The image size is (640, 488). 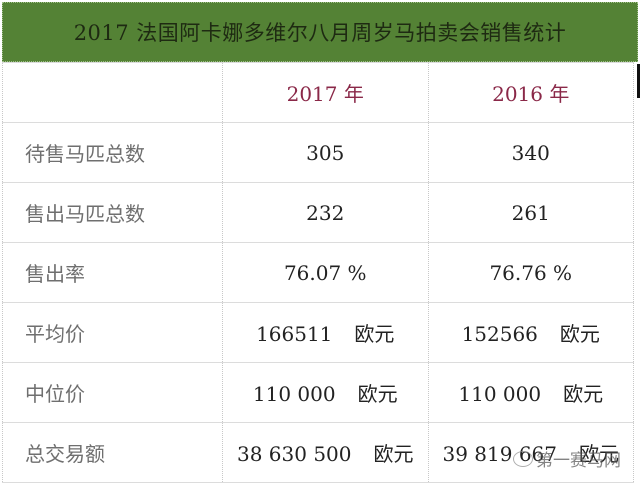 I want to click on table-row: 售出率 76.07 % 76.76 %, so click(x=318, y=272).